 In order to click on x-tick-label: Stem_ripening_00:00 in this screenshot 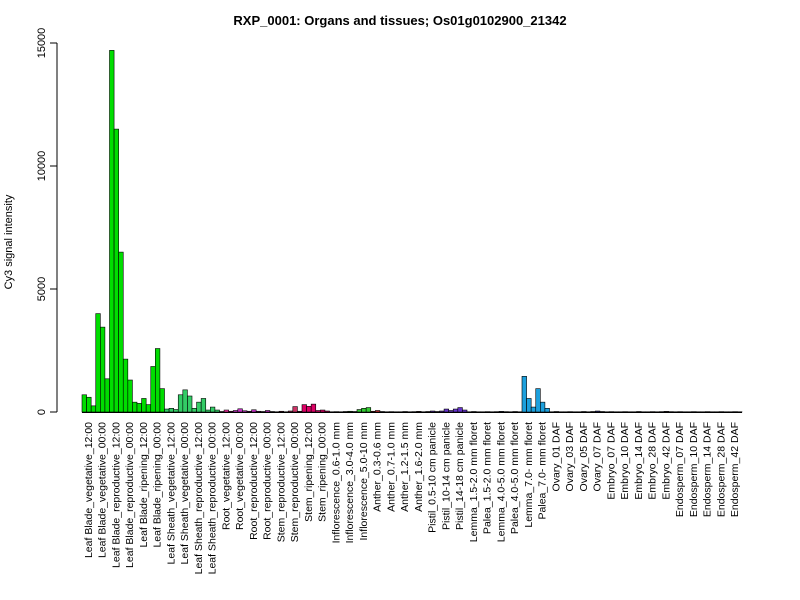, I will do `click(323, 472)`.